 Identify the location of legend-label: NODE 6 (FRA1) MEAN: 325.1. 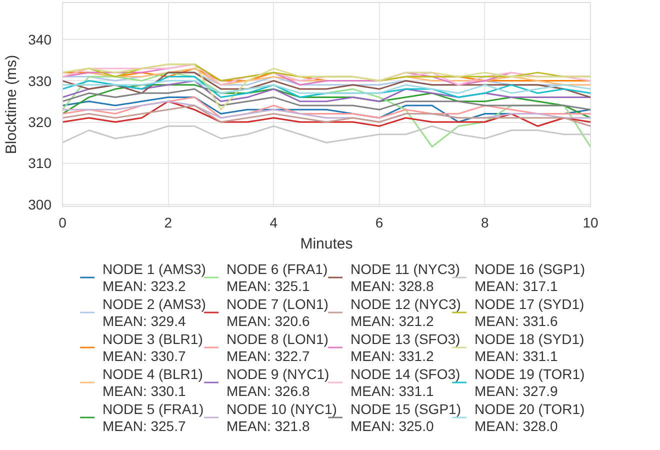
(277, 277).